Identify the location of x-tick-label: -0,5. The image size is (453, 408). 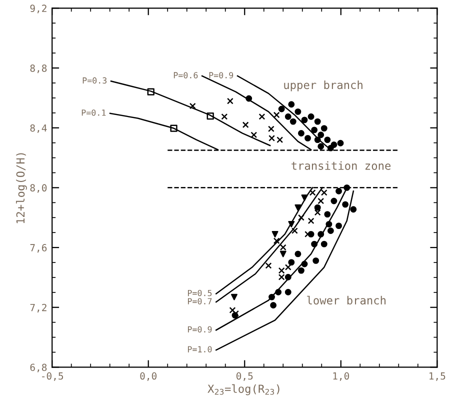
(53, 376).